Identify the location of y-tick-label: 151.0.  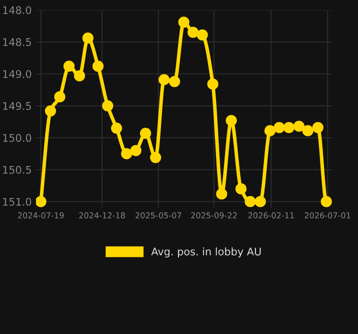
(17, 202).